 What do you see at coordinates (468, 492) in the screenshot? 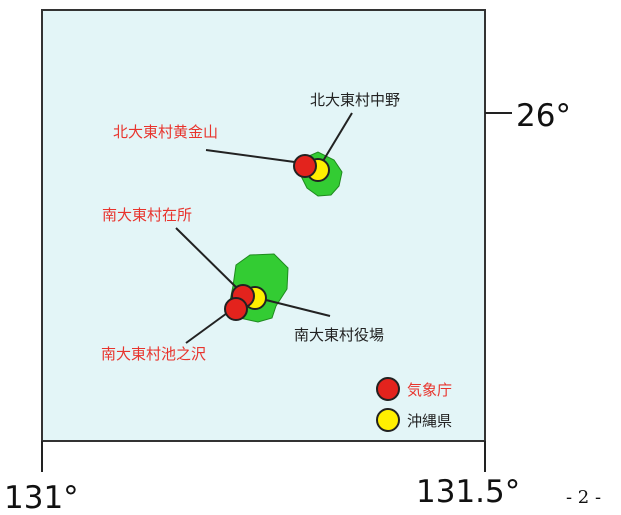
I see `lon-label-131-5: 131.5°` at bounding box center [468, 492].